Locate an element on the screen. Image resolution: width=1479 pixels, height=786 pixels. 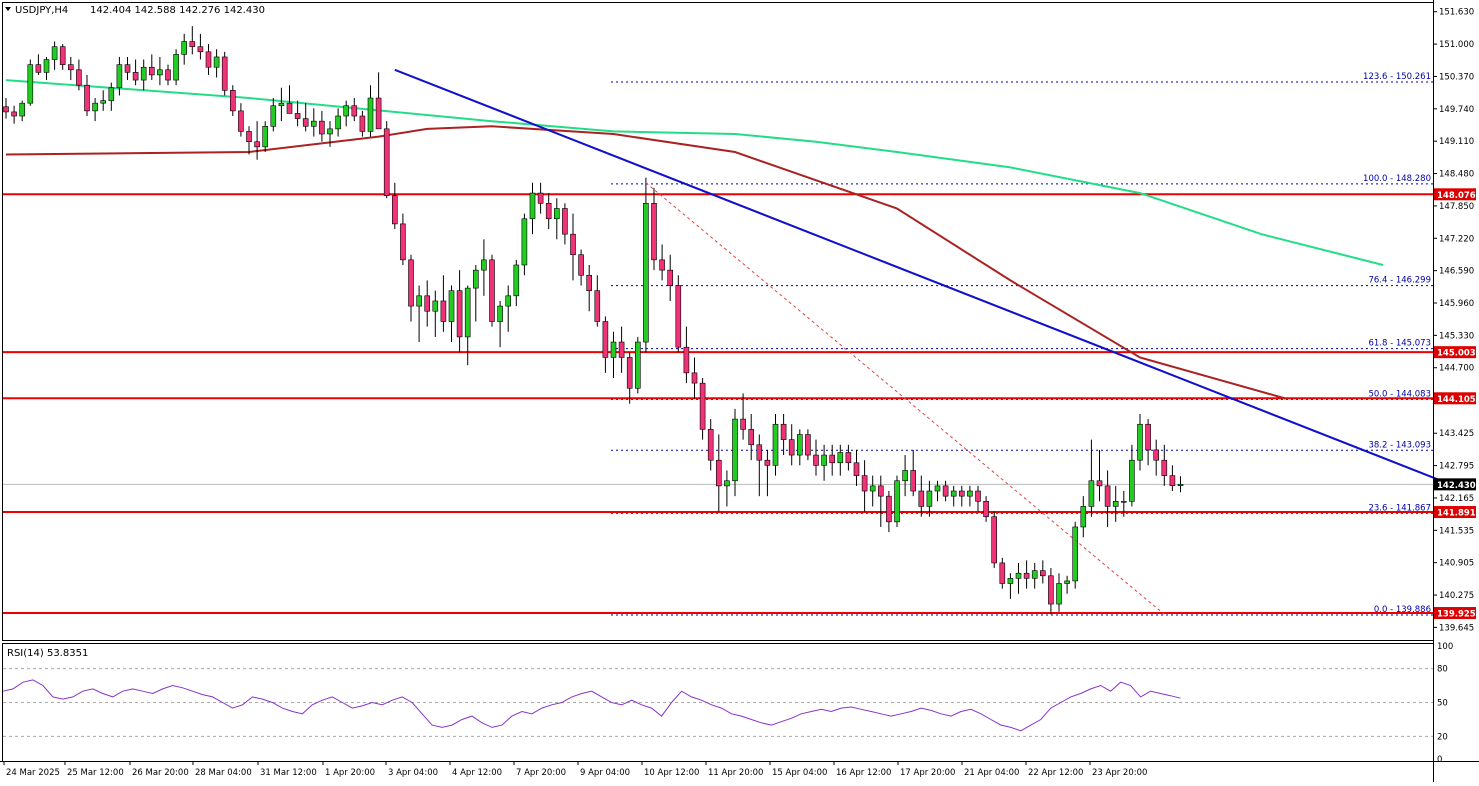
time-tick-label: 25 Mar 12:00 is located at coordinates (95, 773).